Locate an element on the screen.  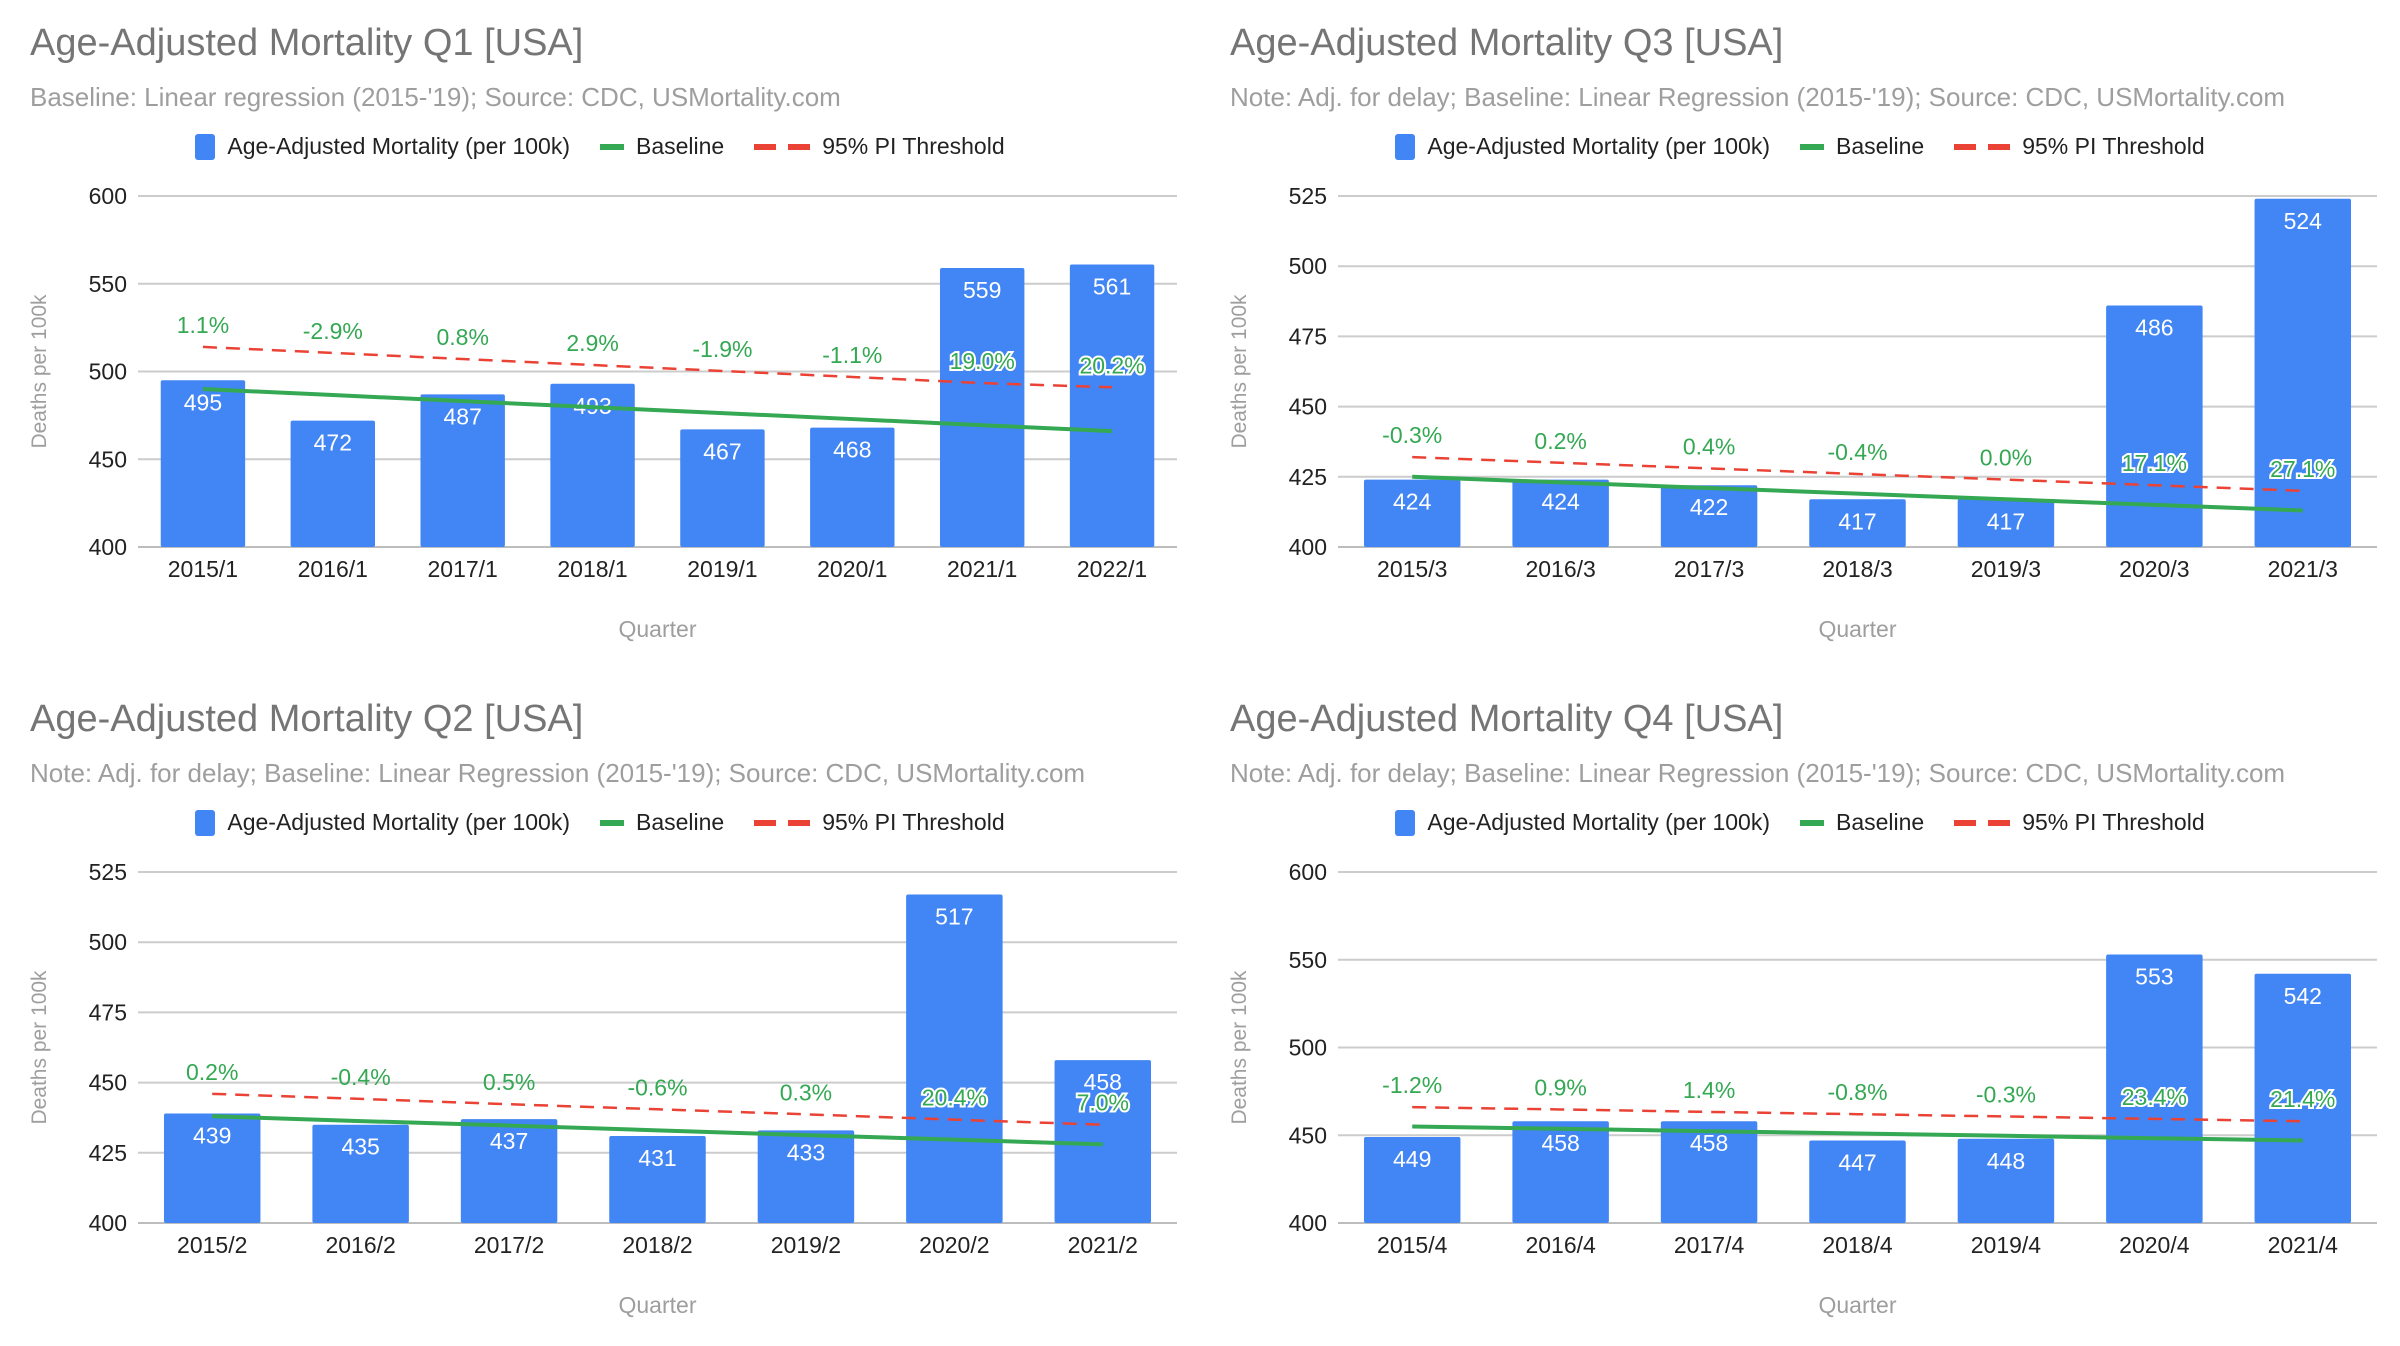
threshold-line is located at coordinates (657, 367).